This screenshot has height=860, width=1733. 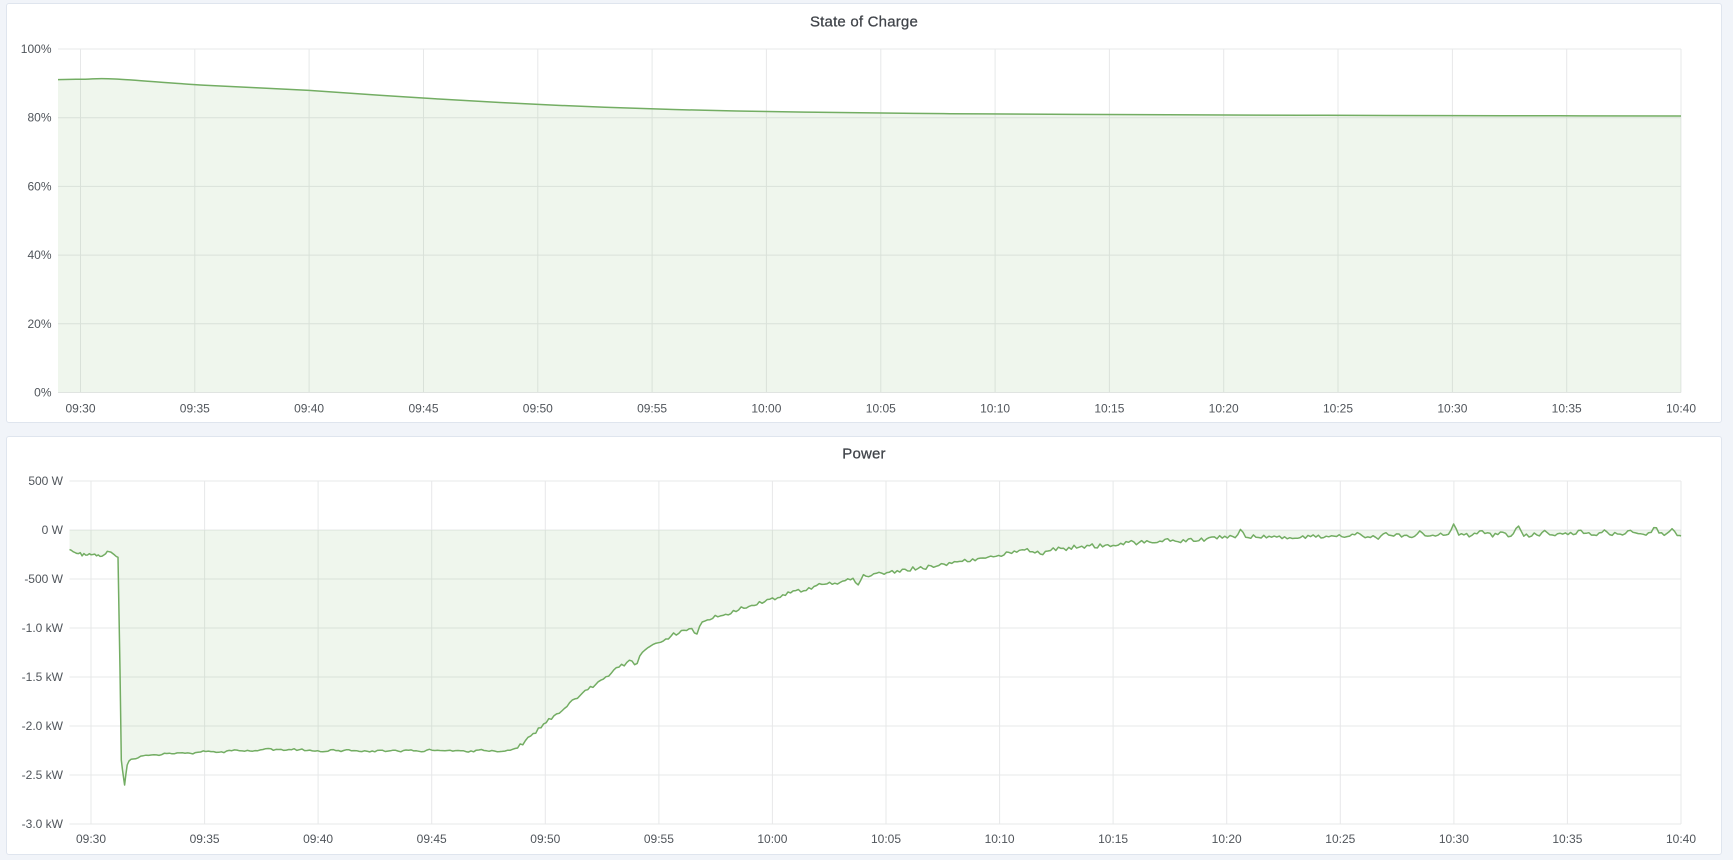 What do you see at coordinates (864, 454) in the screenshot?
I see `svg-text: Power` at bounding box center [864, 454].